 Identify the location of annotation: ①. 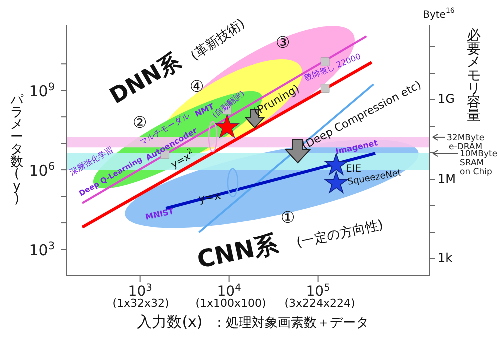
(288, 218).